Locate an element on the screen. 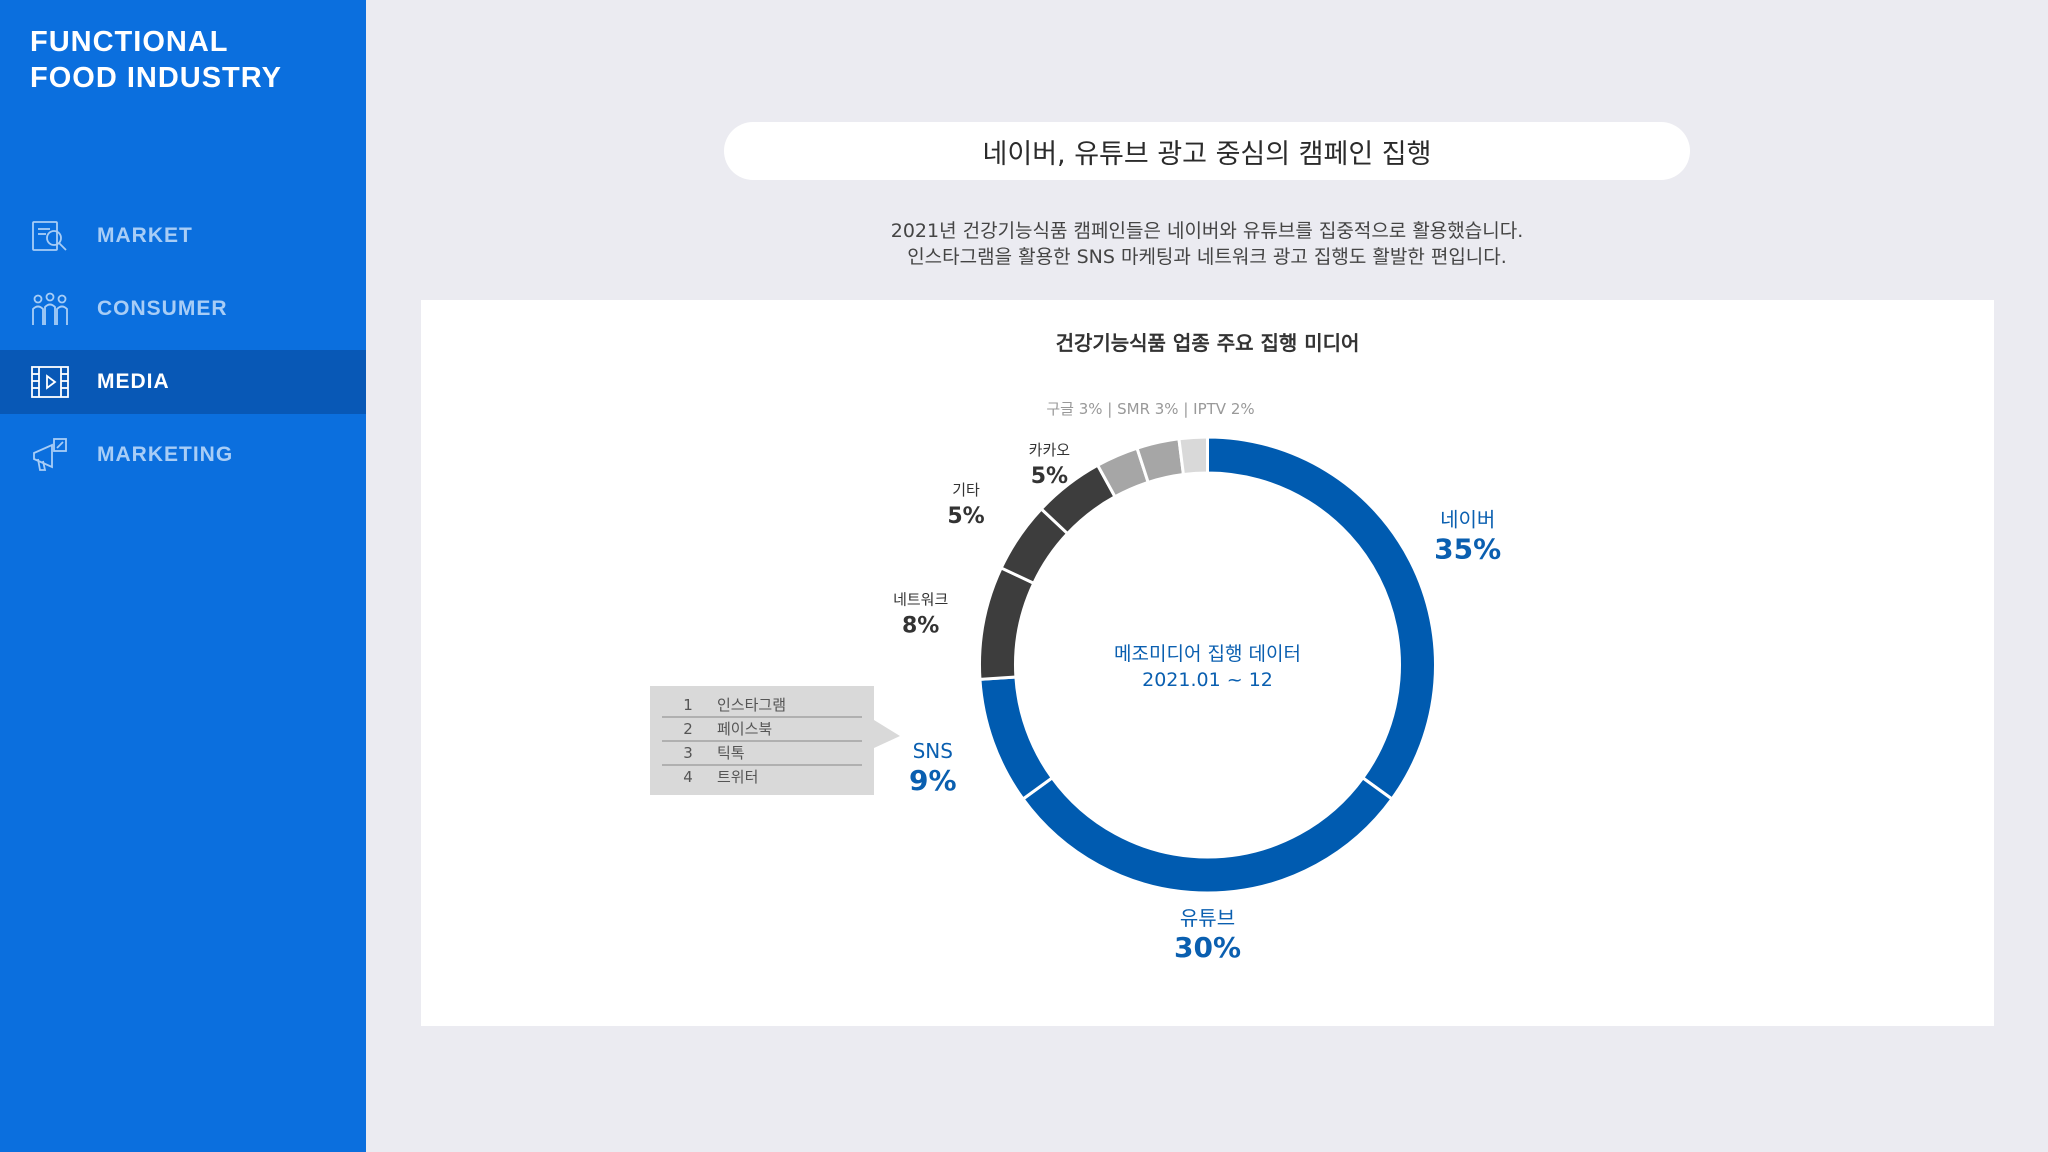  people-group-icon is located at coordinates (50, 308).